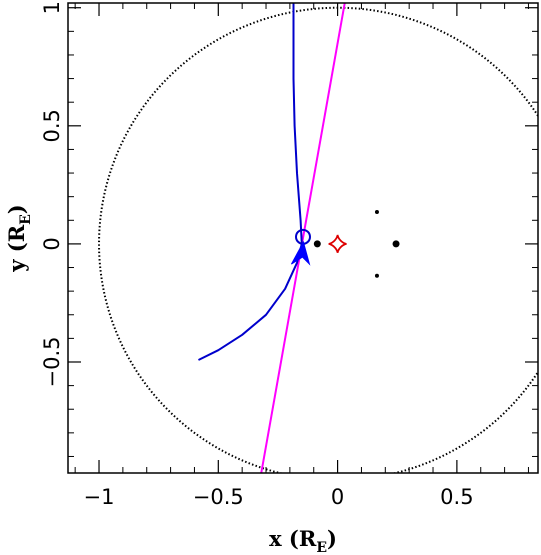  I want to click on y-axis-label: y (RE), so click(19, 238).